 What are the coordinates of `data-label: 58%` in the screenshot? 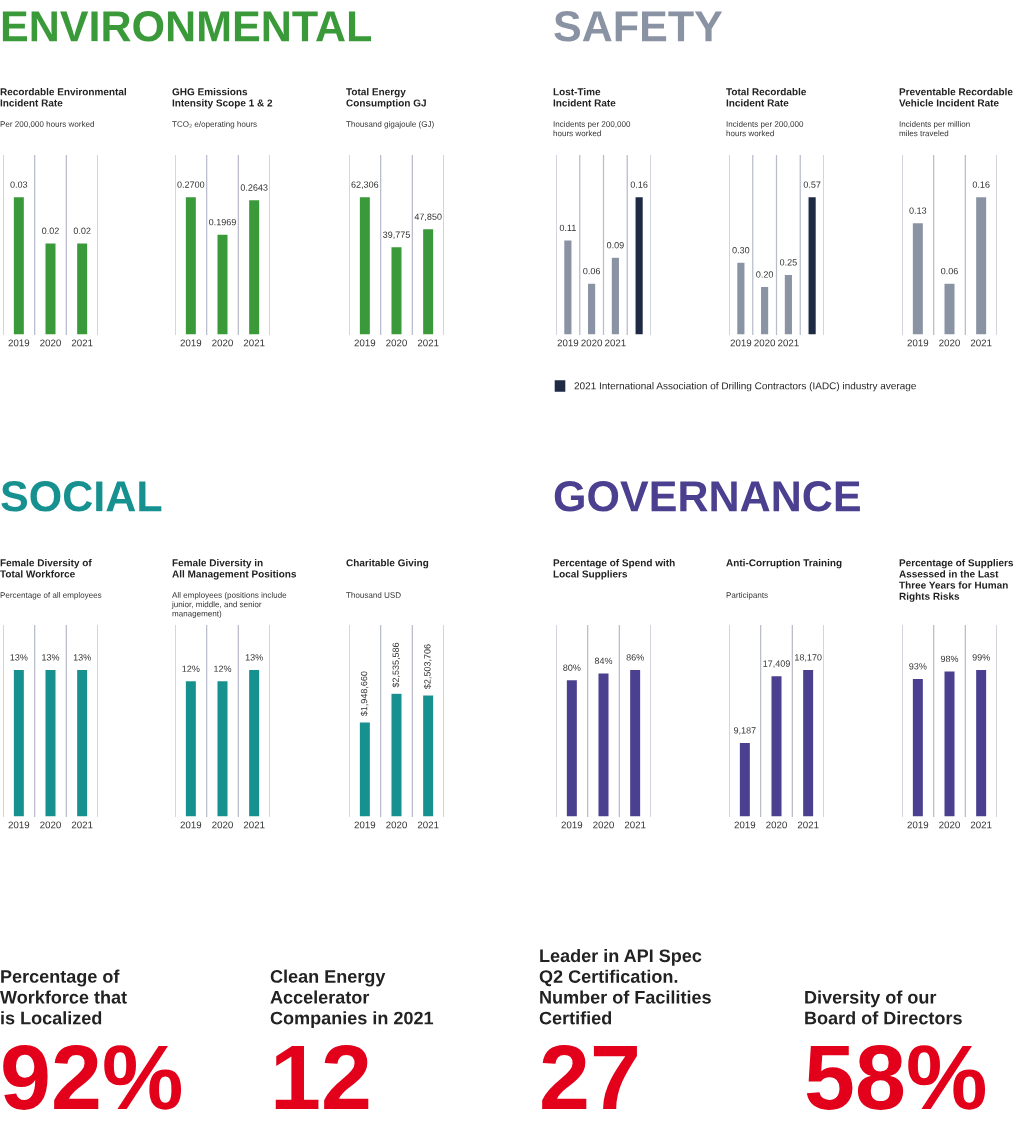 It's located at (896, 1077).